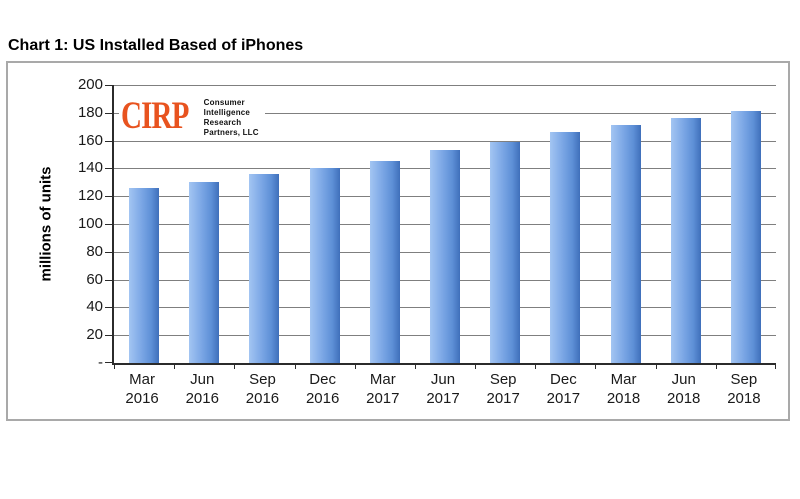  What do you see at coordinates (222, 122) in the screenshot?
I see `cirp-logo-subtext-line: Research` at bounding box center [222, 122].